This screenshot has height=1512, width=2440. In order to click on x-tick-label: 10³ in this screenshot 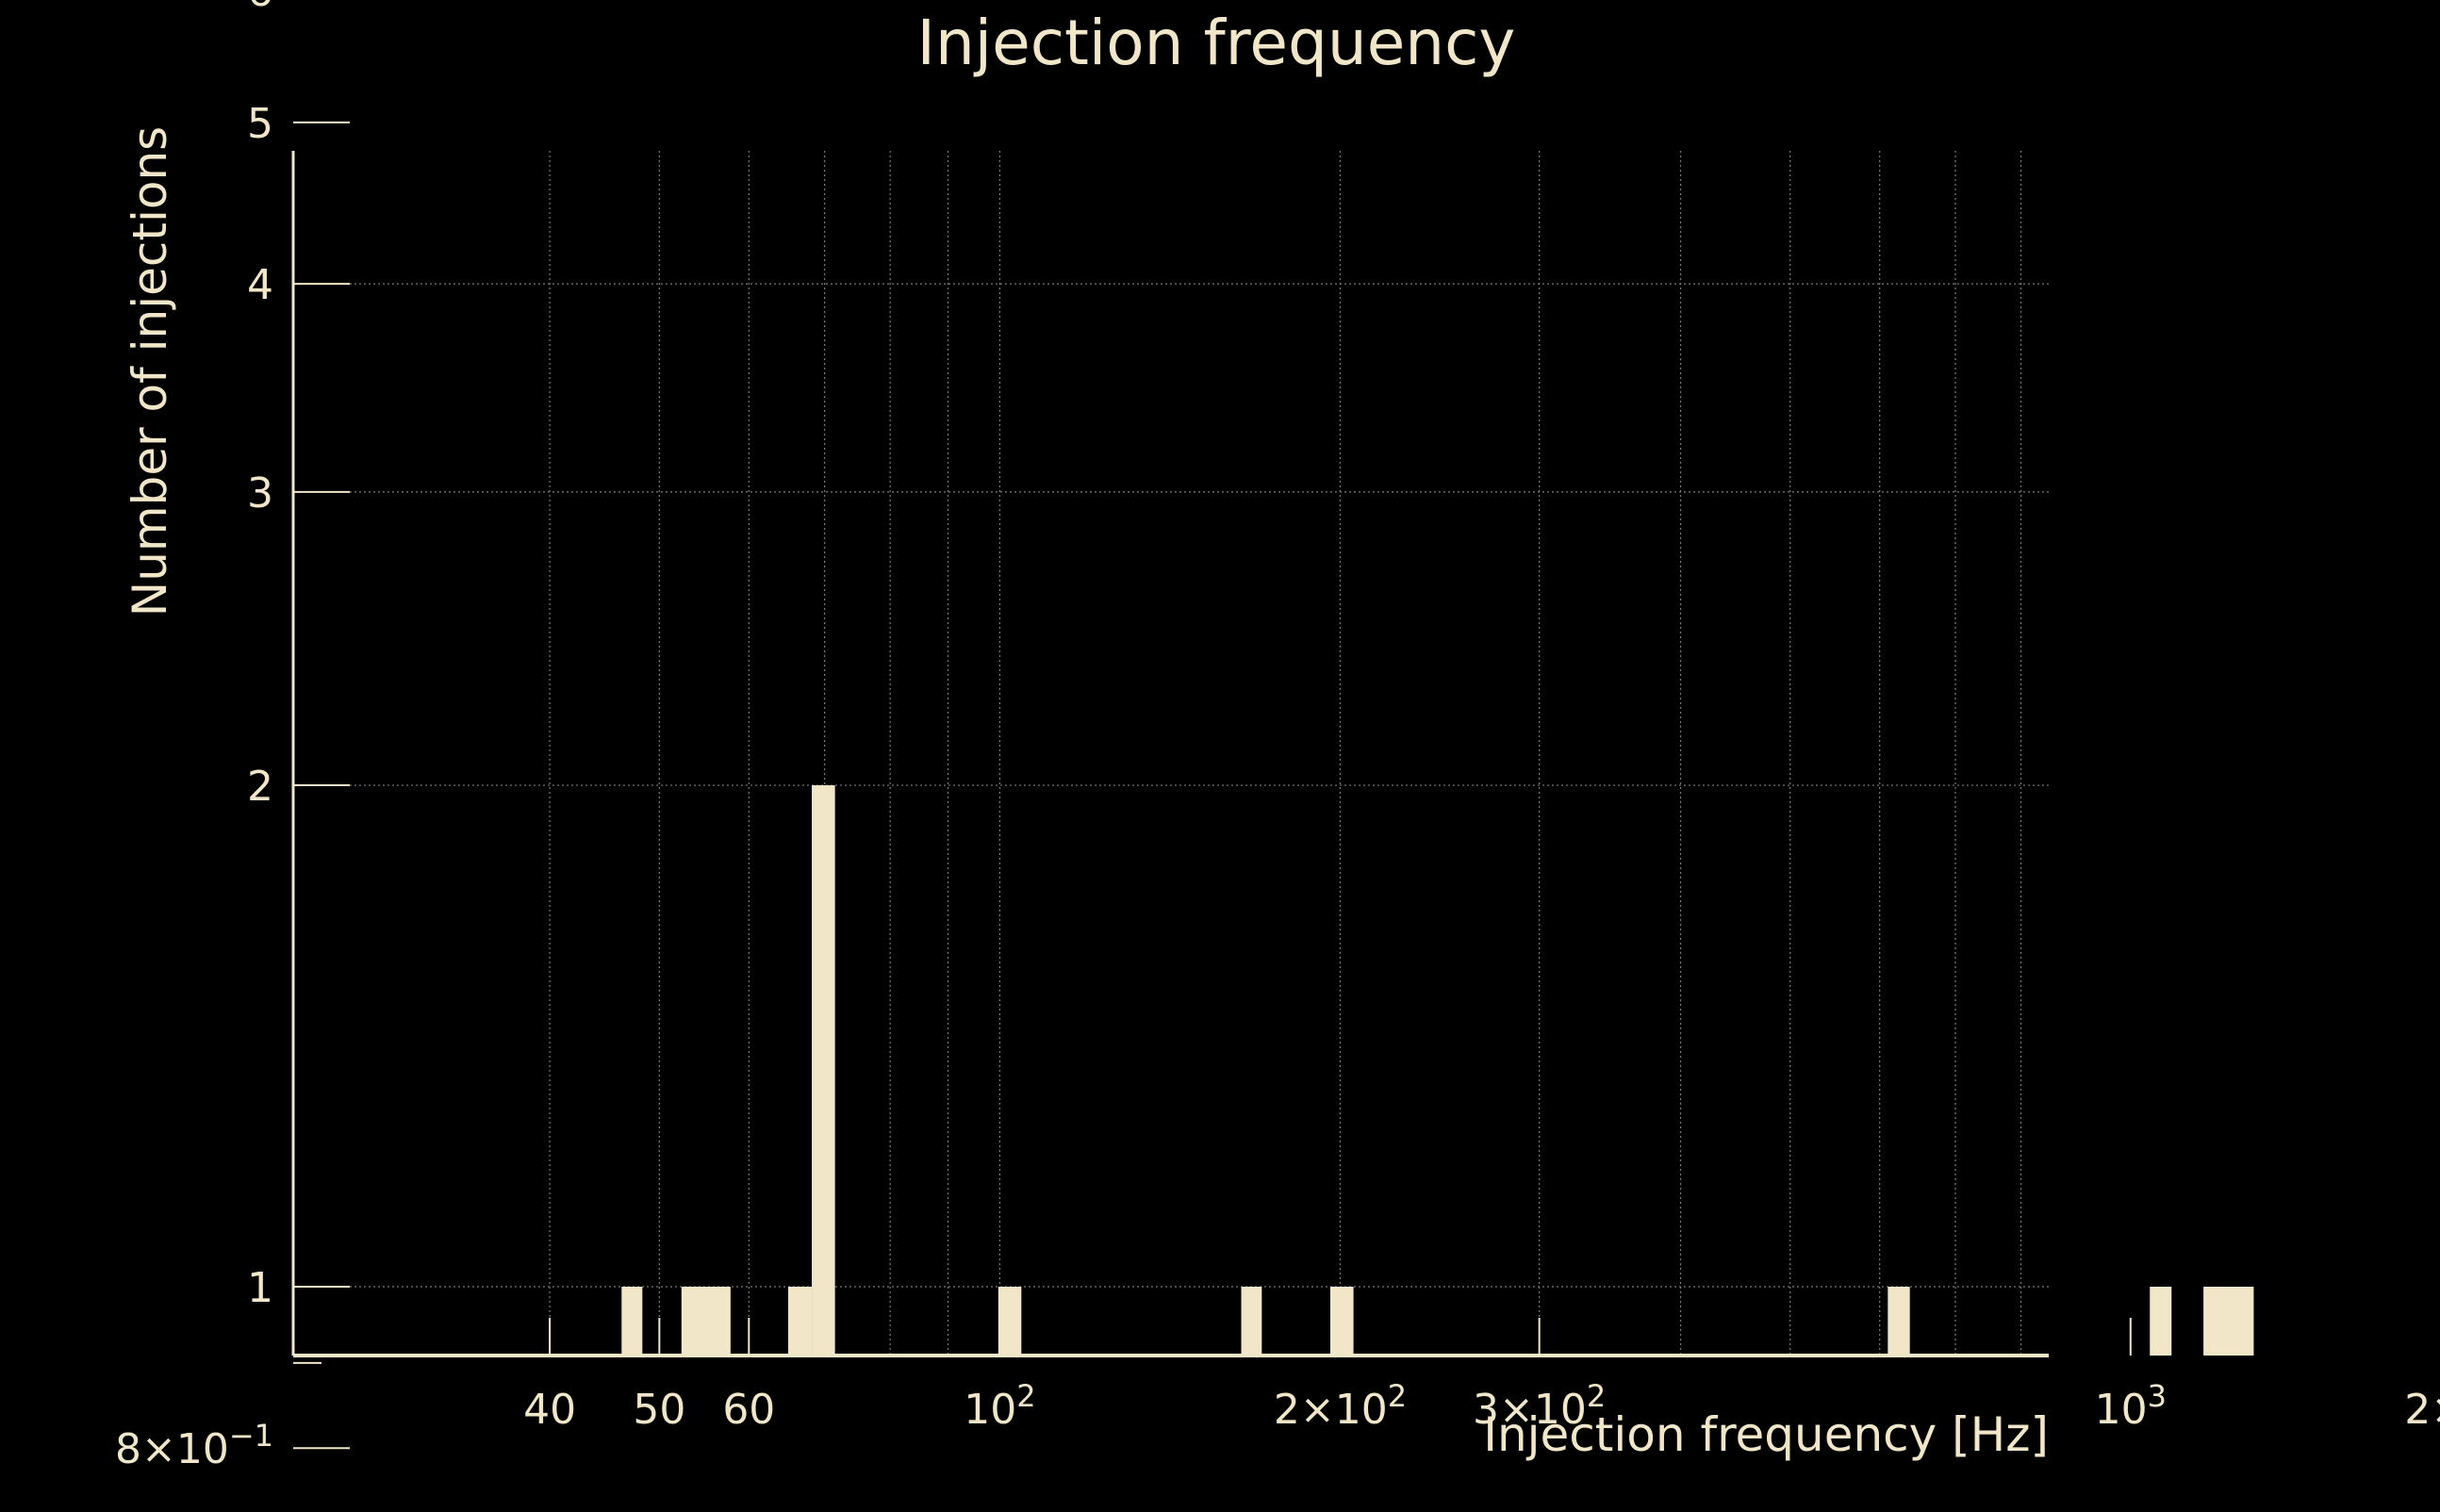, I will do `click(2131, 1406)`.